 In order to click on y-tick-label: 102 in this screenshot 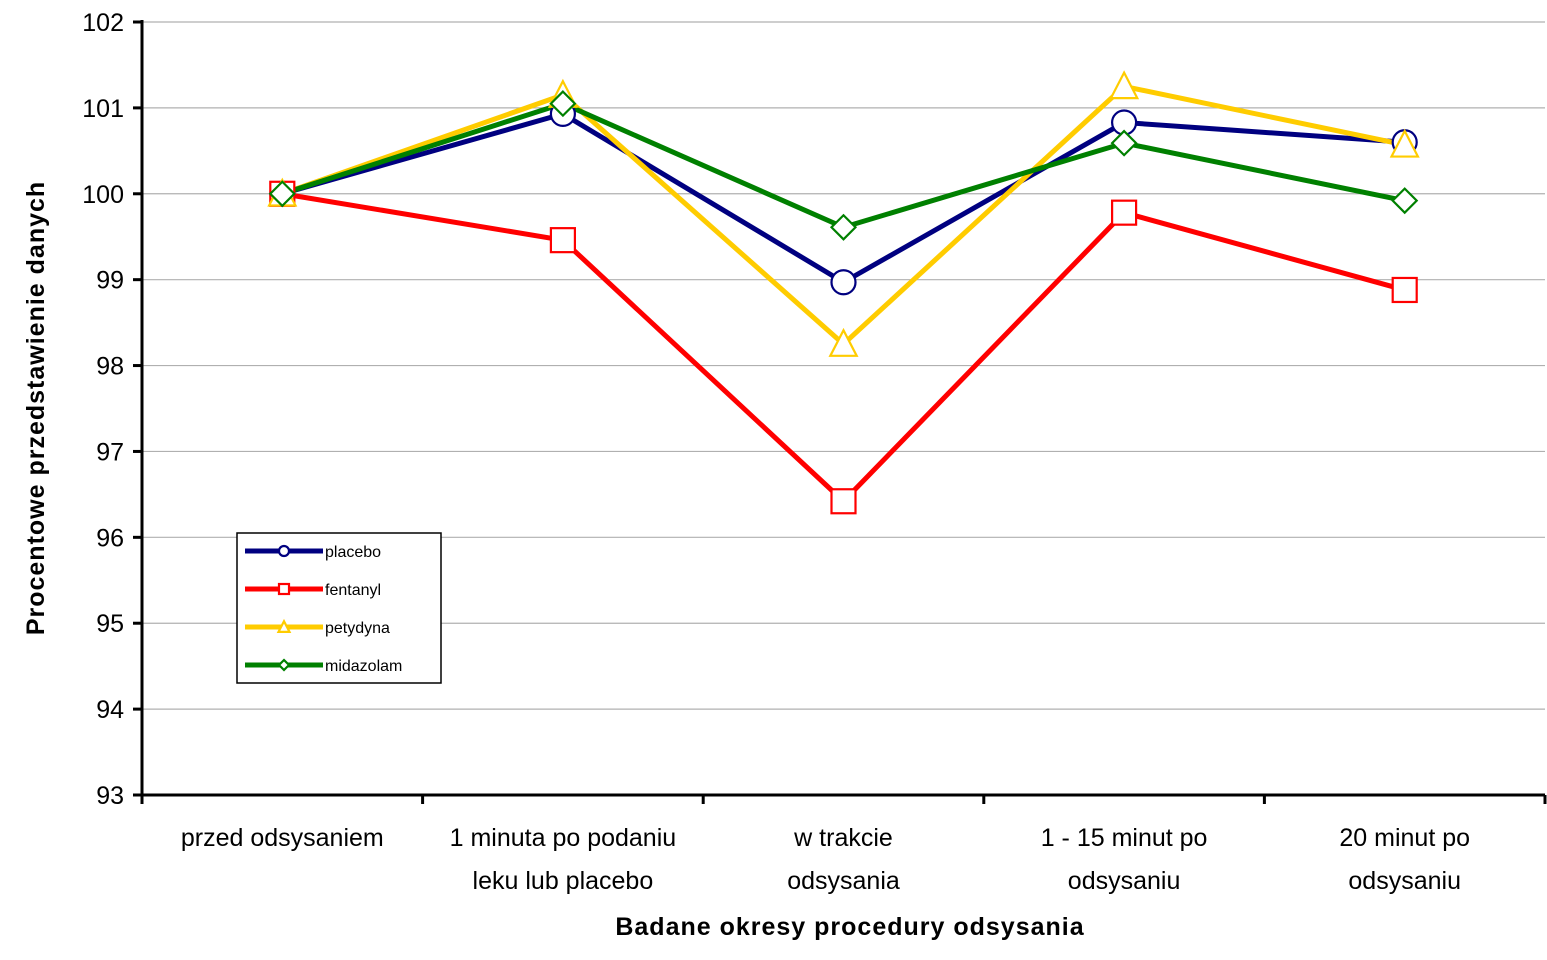, I will do `click(103, 23)`.